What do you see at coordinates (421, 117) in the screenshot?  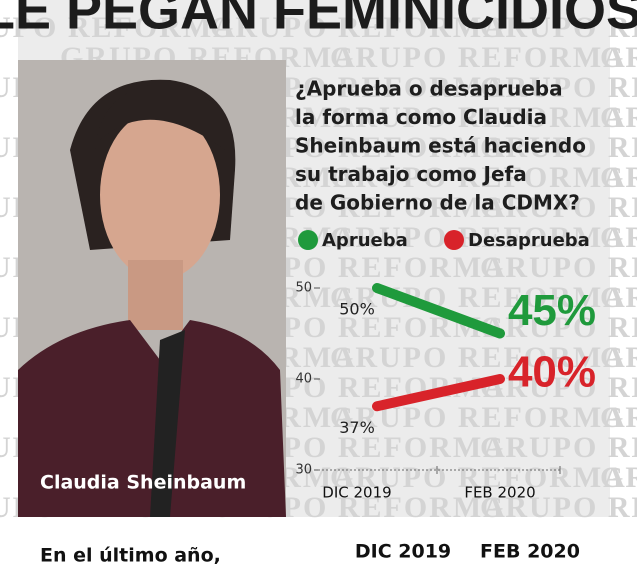 I see `chart-title: la forma como Claudia` at bounding box center [421, 117].